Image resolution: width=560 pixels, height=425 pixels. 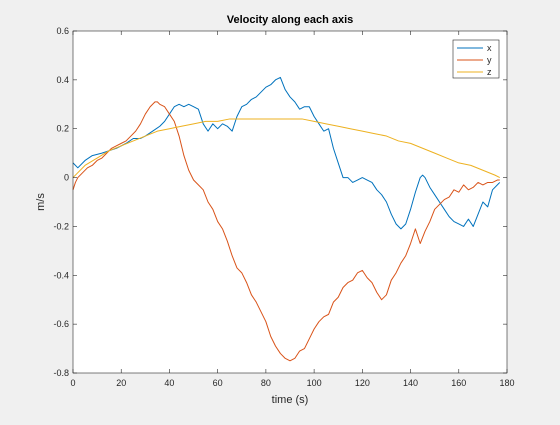 What do you see at coordinates (506, 383) in the screenshot?
I see `x-tick-label: 180` at bounding box center [506, 383].